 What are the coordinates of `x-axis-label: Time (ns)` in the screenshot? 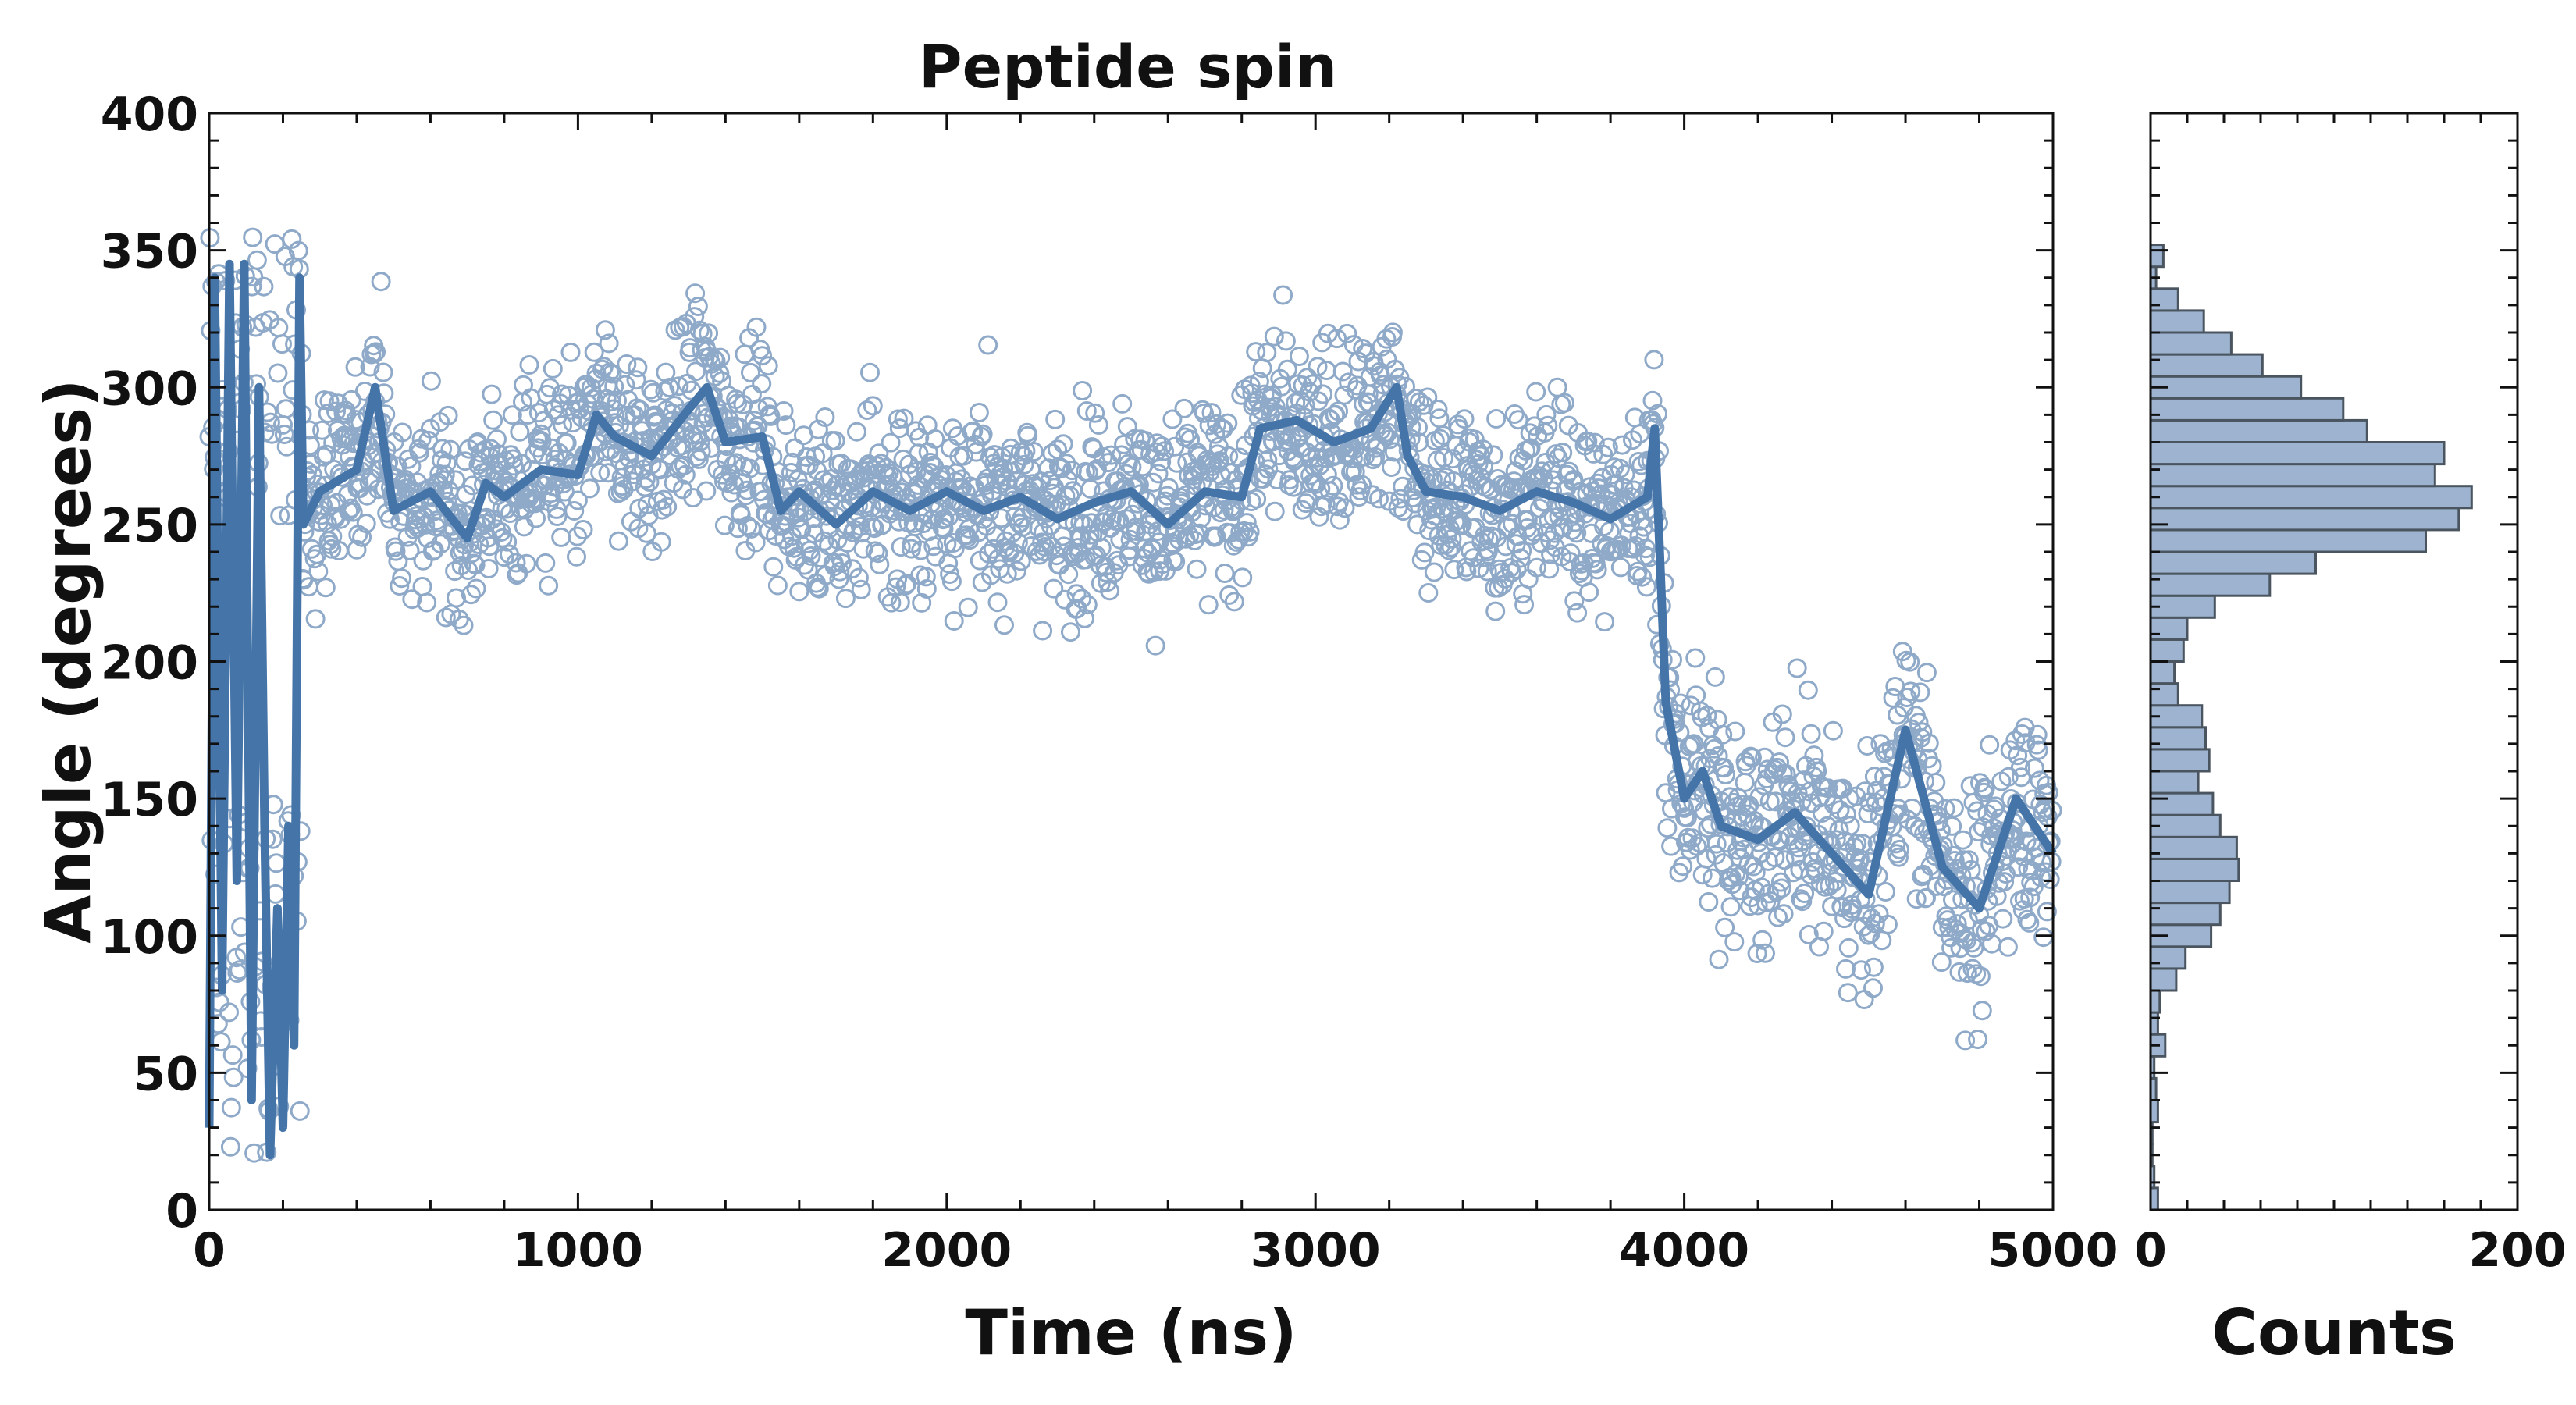 It's located at (1131, 1333).